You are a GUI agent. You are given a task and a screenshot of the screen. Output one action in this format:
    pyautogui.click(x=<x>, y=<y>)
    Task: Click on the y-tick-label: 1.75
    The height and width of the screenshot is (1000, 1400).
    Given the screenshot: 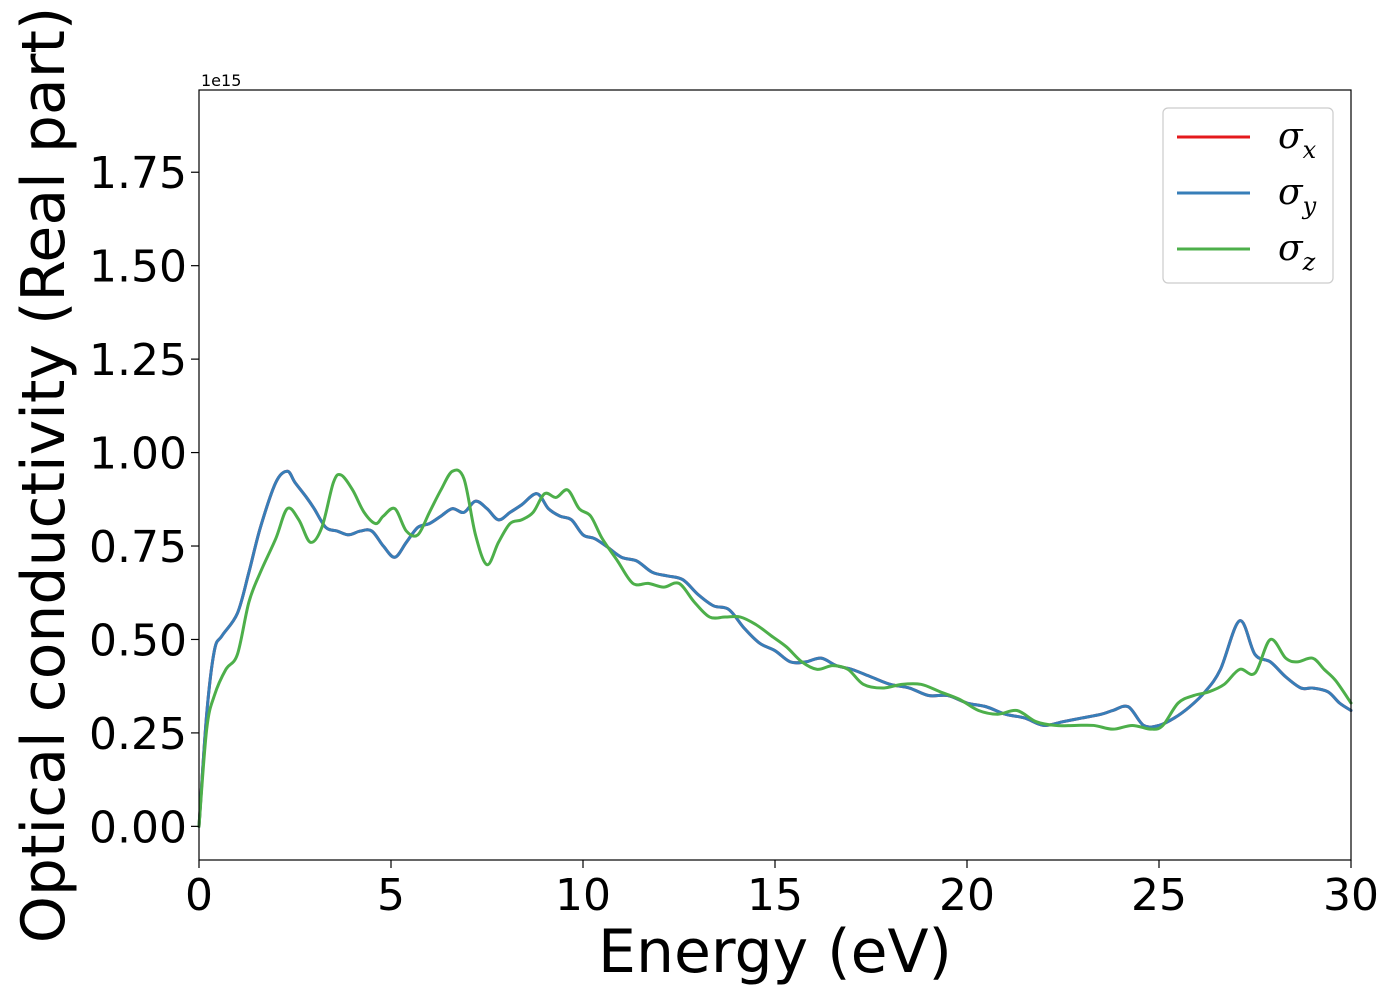 What is the action you would take?
    pyautogui.click(x=138, y=173)
    